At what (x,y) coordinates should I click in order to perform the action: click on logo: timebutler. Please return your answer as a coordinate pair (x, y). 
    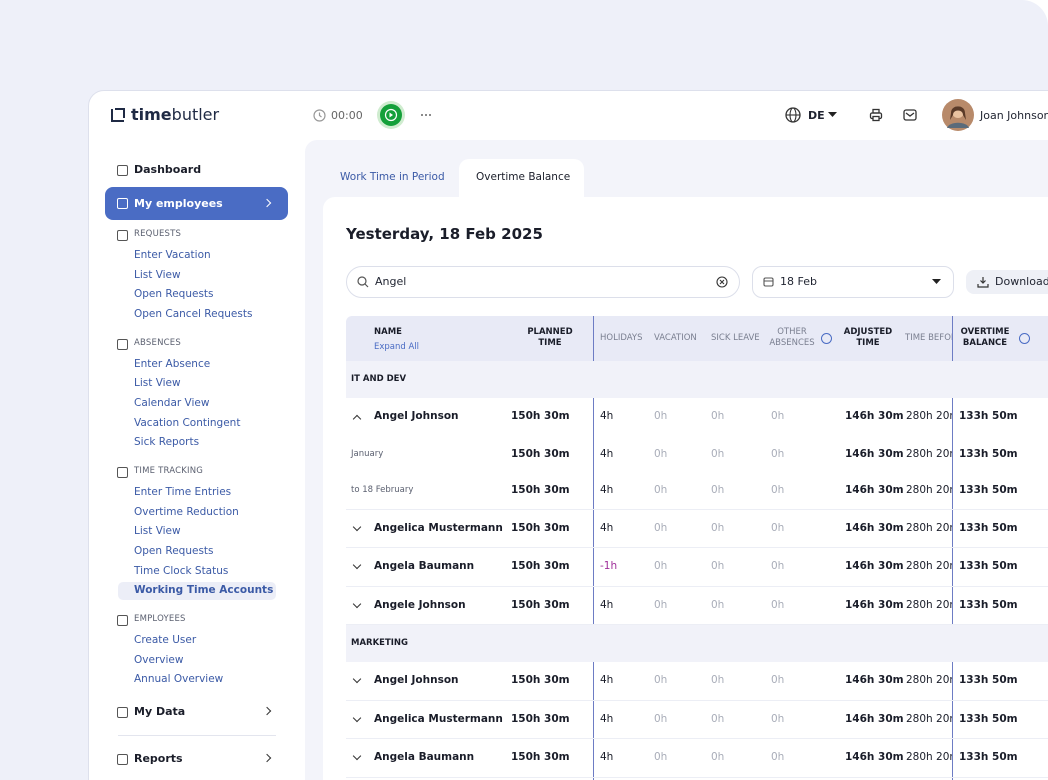
    Looking at the image, I should click on (175, 114).